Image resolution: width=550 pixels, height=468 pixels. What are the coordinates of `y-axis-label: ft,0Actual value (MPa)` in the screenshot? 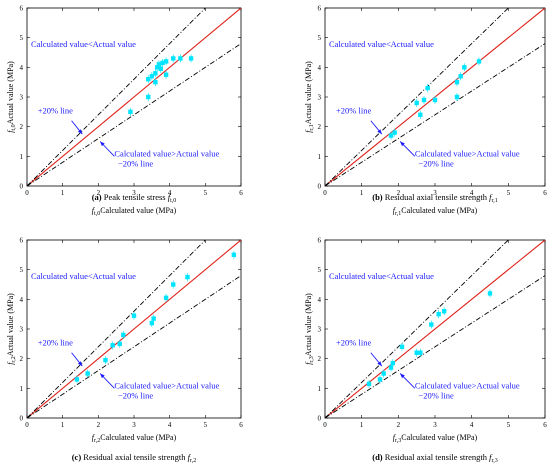 It's located at (11, 97).